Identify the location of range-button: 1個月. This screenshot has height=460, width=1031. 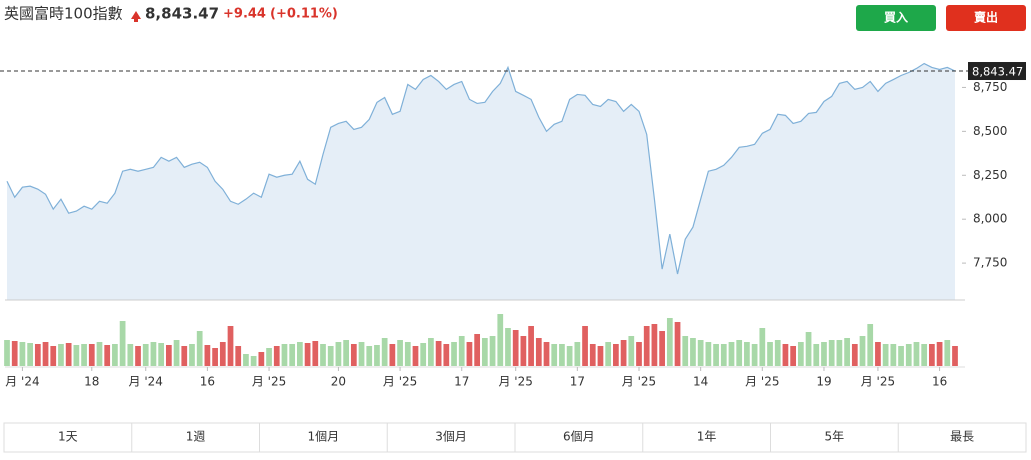
(324, 437).